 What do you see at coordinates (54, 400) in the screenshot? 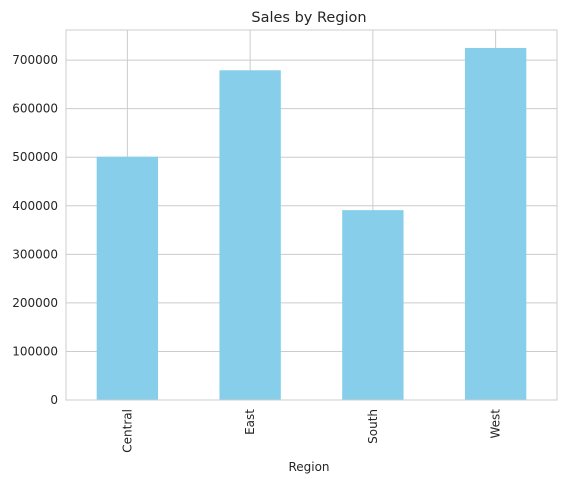
I see `y-tick-label: 0` at bounding box center [54, 400].